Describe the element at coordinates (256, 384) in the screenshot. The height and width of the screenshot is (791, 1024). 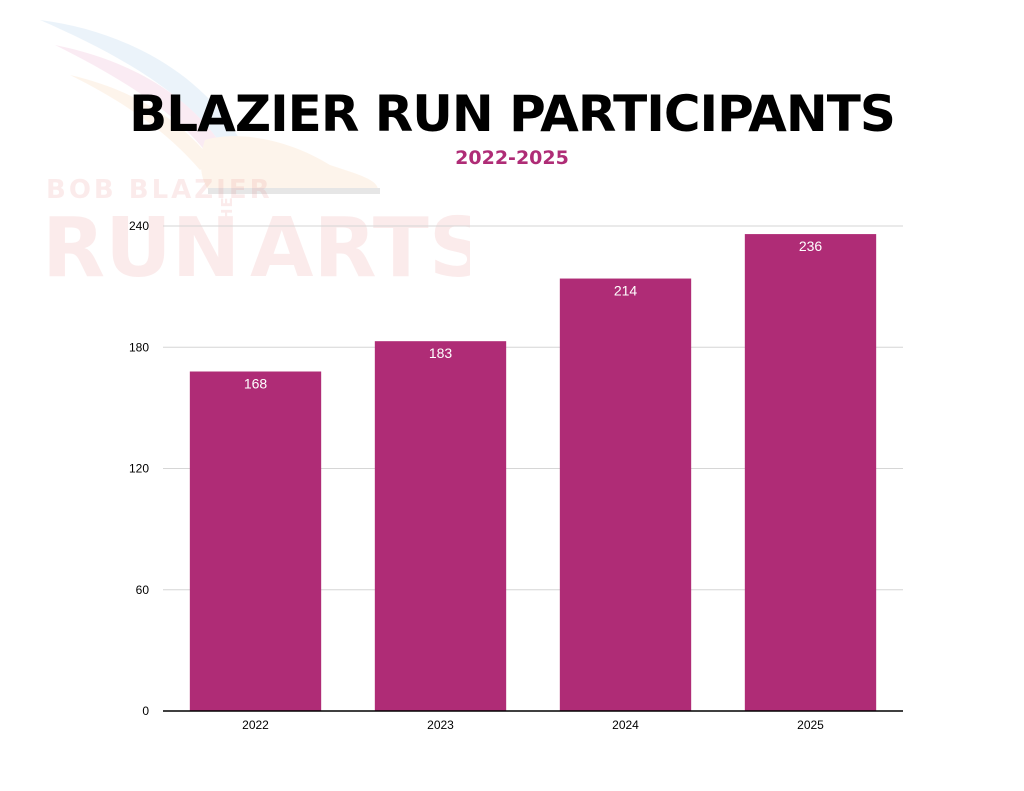
I see `data-label-2022: 168` at that location.